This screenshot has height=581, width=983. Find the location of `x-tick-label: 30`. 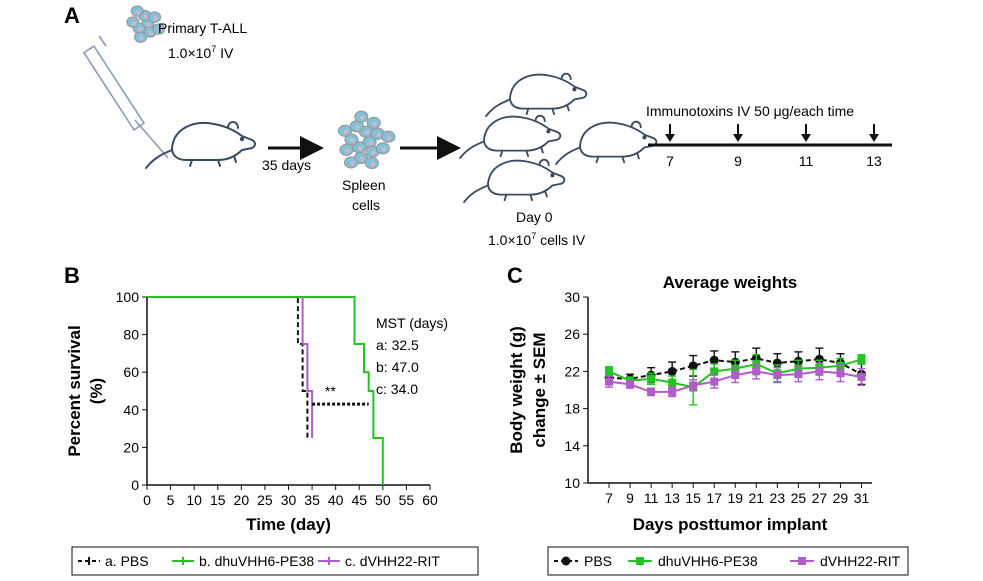

x-tick-label: 30 is located at coordinates (289, 500).